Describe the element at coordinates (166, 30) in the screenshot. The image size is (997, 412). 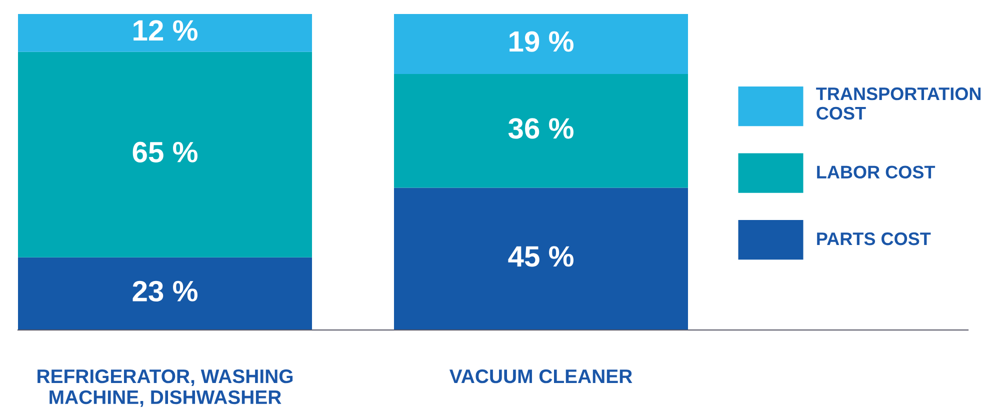
I see `data-label: 12 %` at that location.